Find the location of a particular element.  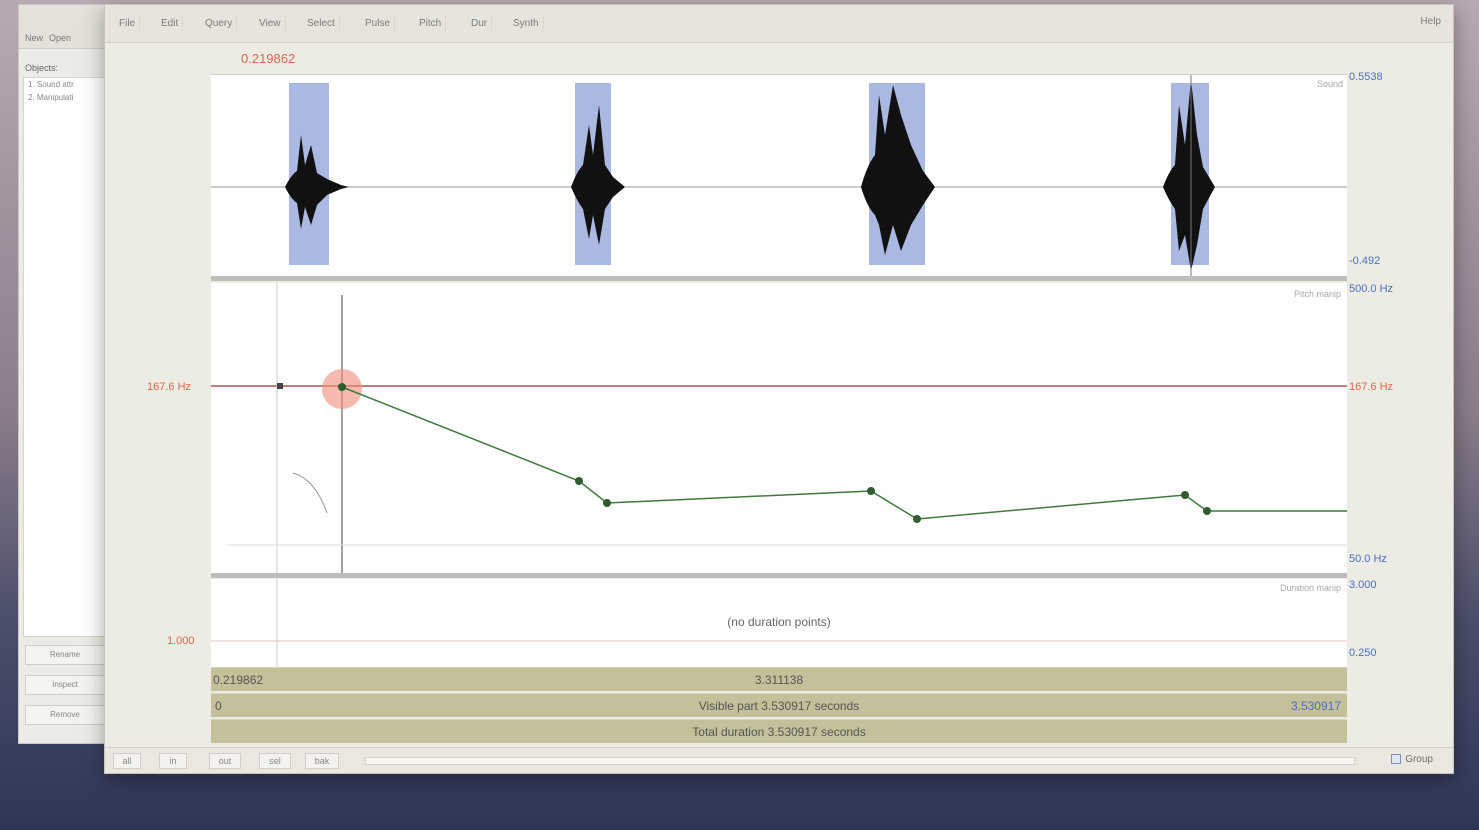

menu-edit: Edit is located at coordinates (170, 23).